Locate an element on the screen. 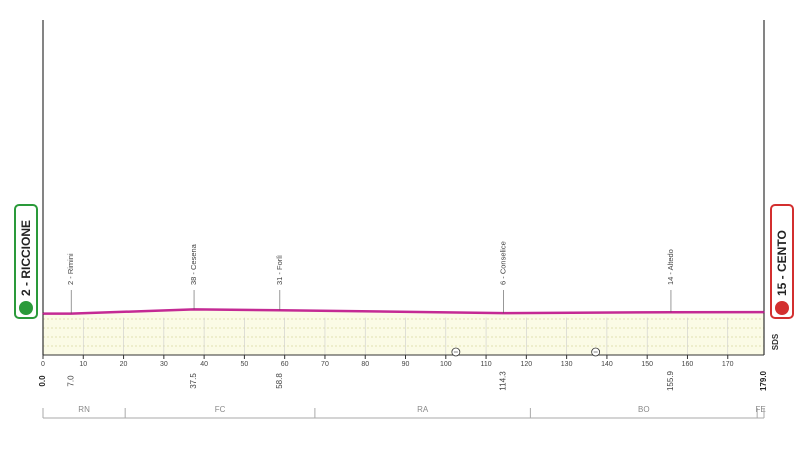 The image size is (800, 457). km-label: 179.0 is located at coordinates (763, 380).